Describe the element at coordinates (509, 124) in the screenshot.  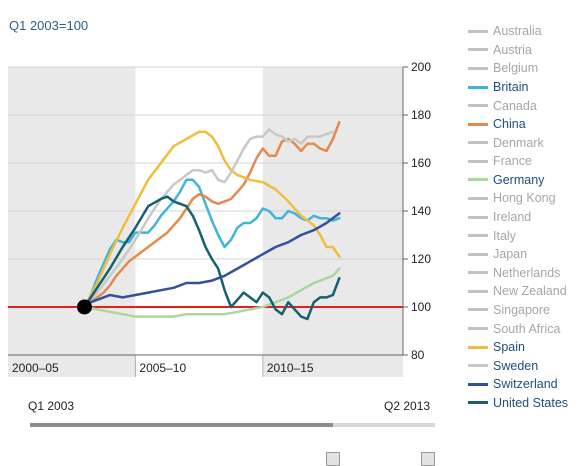
I see `legend-label: China` at that location.